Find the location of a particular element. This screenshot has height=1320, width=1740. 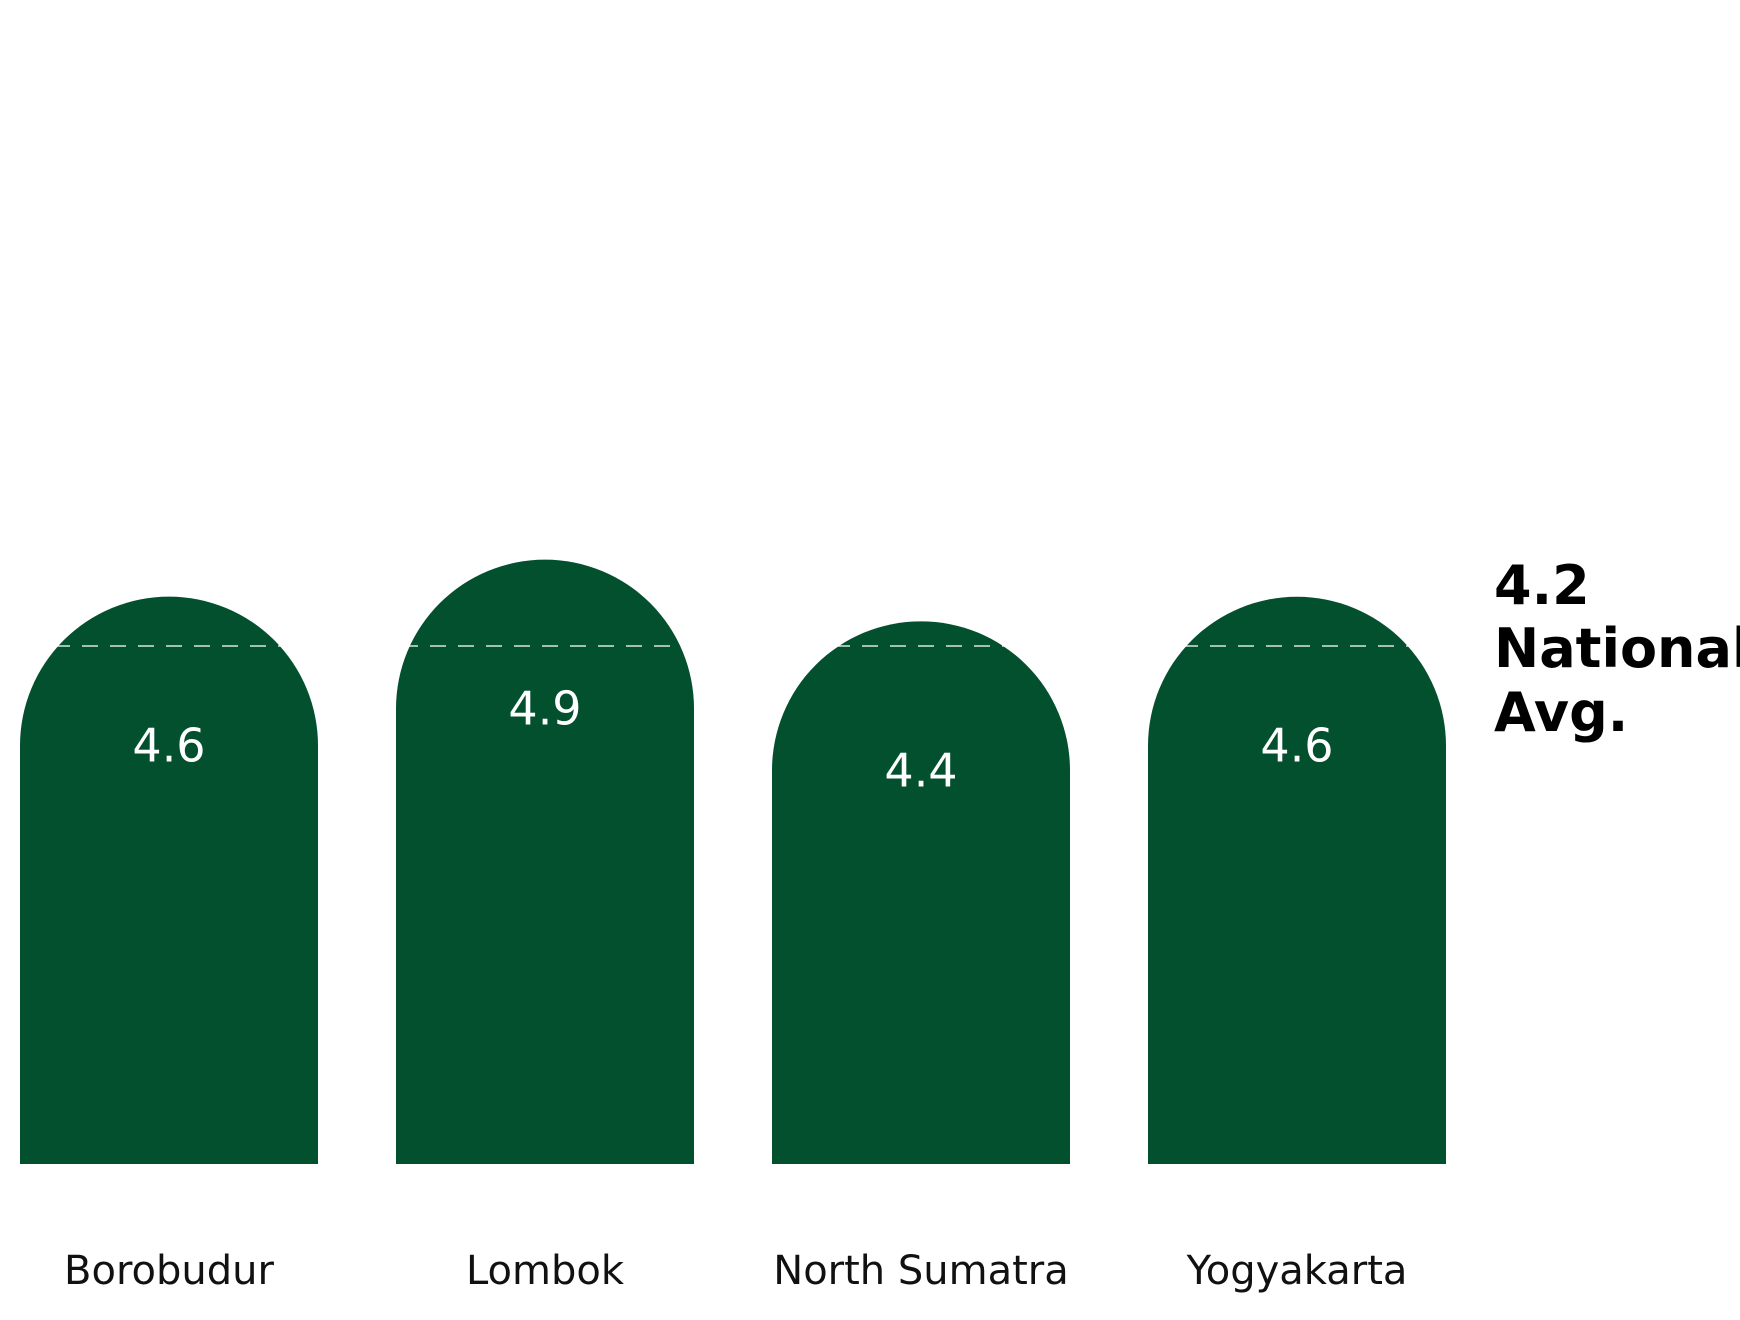

reference-line-label: 4.2 National Avg. is located at coordinates (1617, 649).